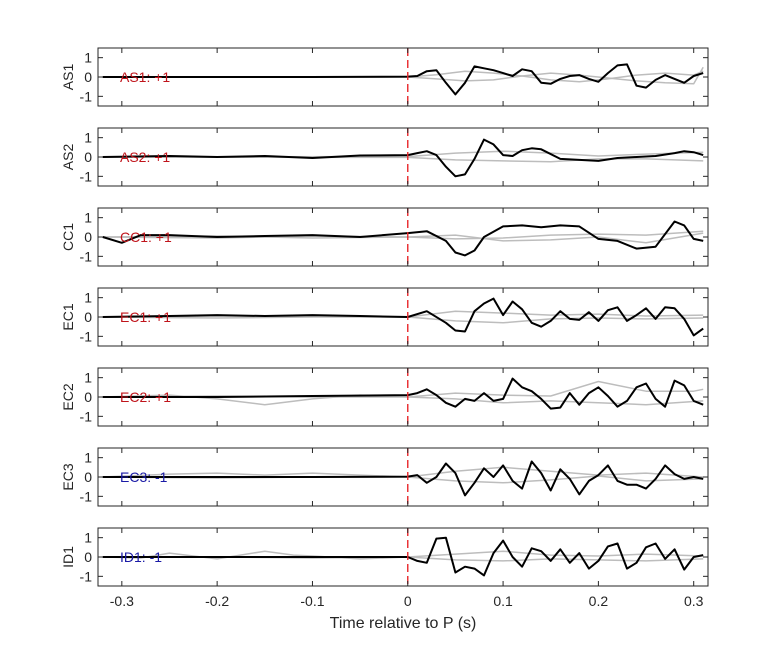 Image resolution: width=782 pixels, height=657 pixels. I want to click on polarity-tag: ID1: -1, so click(141, 557).